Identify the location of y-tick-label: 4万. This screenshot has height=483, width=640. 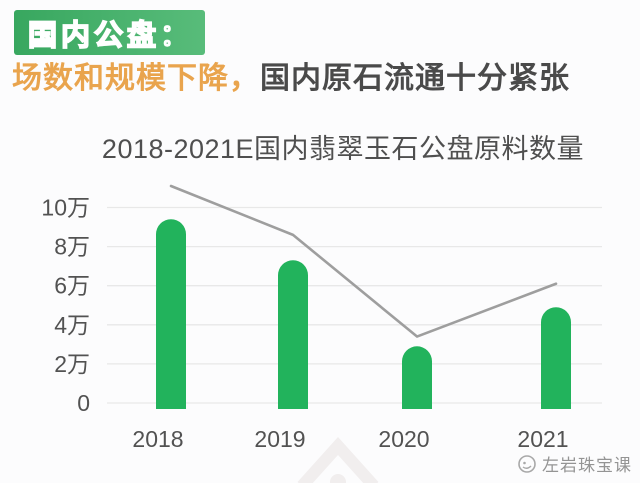
(72, 325).